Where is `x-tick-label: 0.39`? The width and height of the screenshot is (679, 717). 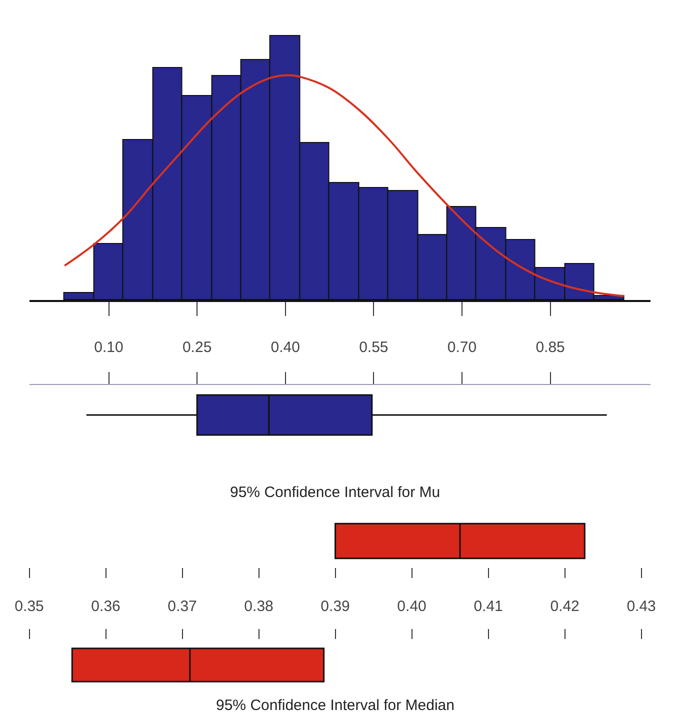
x-tick-label: 0.39 is located at coordinates (335, 606).